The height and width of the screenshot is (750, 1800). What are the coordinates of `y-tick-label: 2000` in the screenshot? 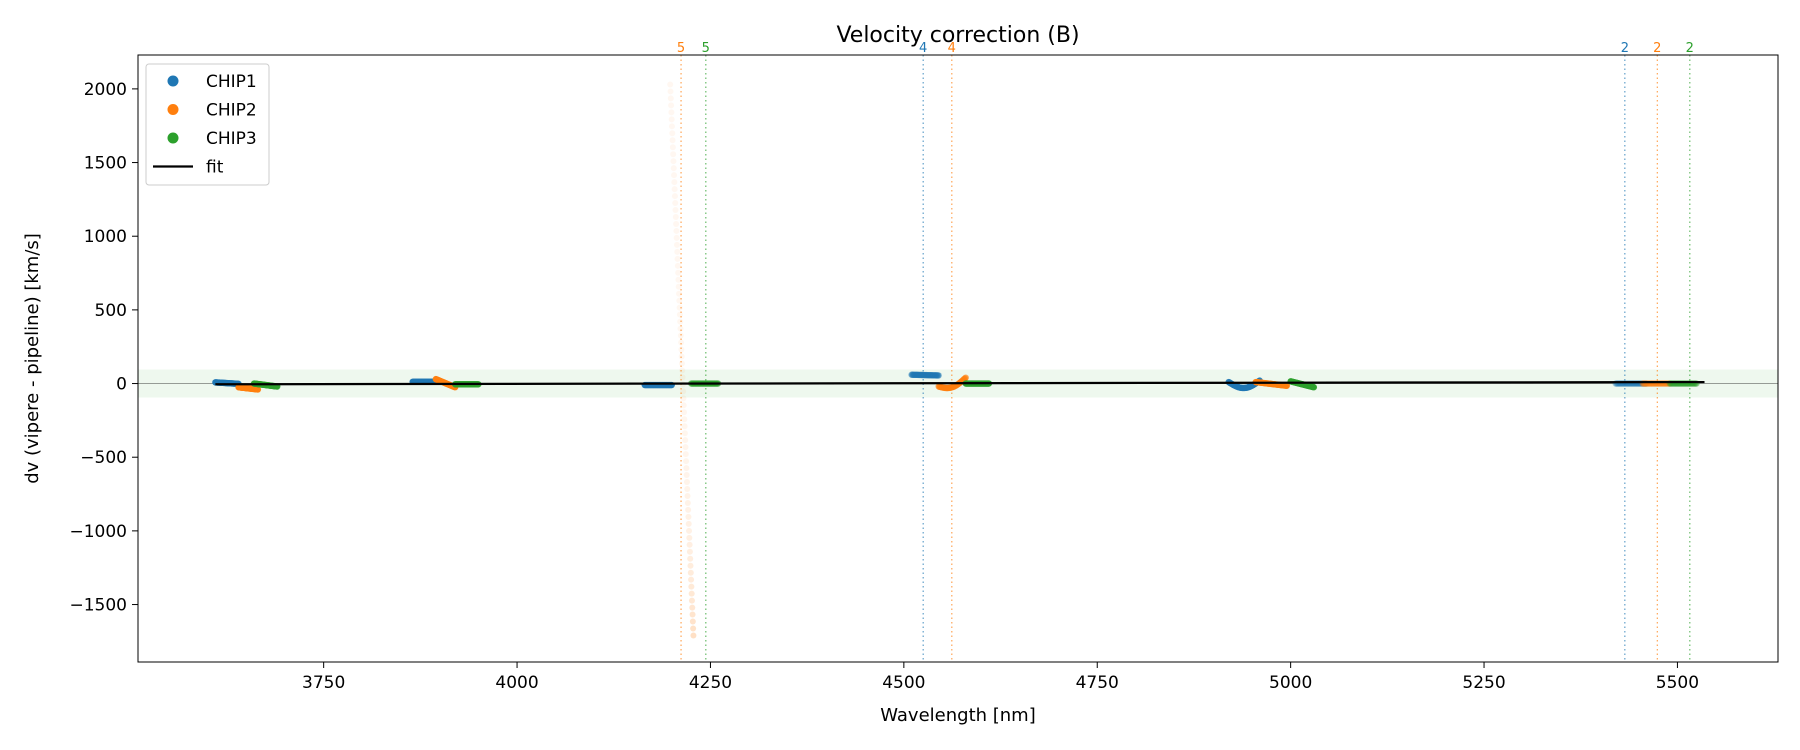 It's located at (105, 90).